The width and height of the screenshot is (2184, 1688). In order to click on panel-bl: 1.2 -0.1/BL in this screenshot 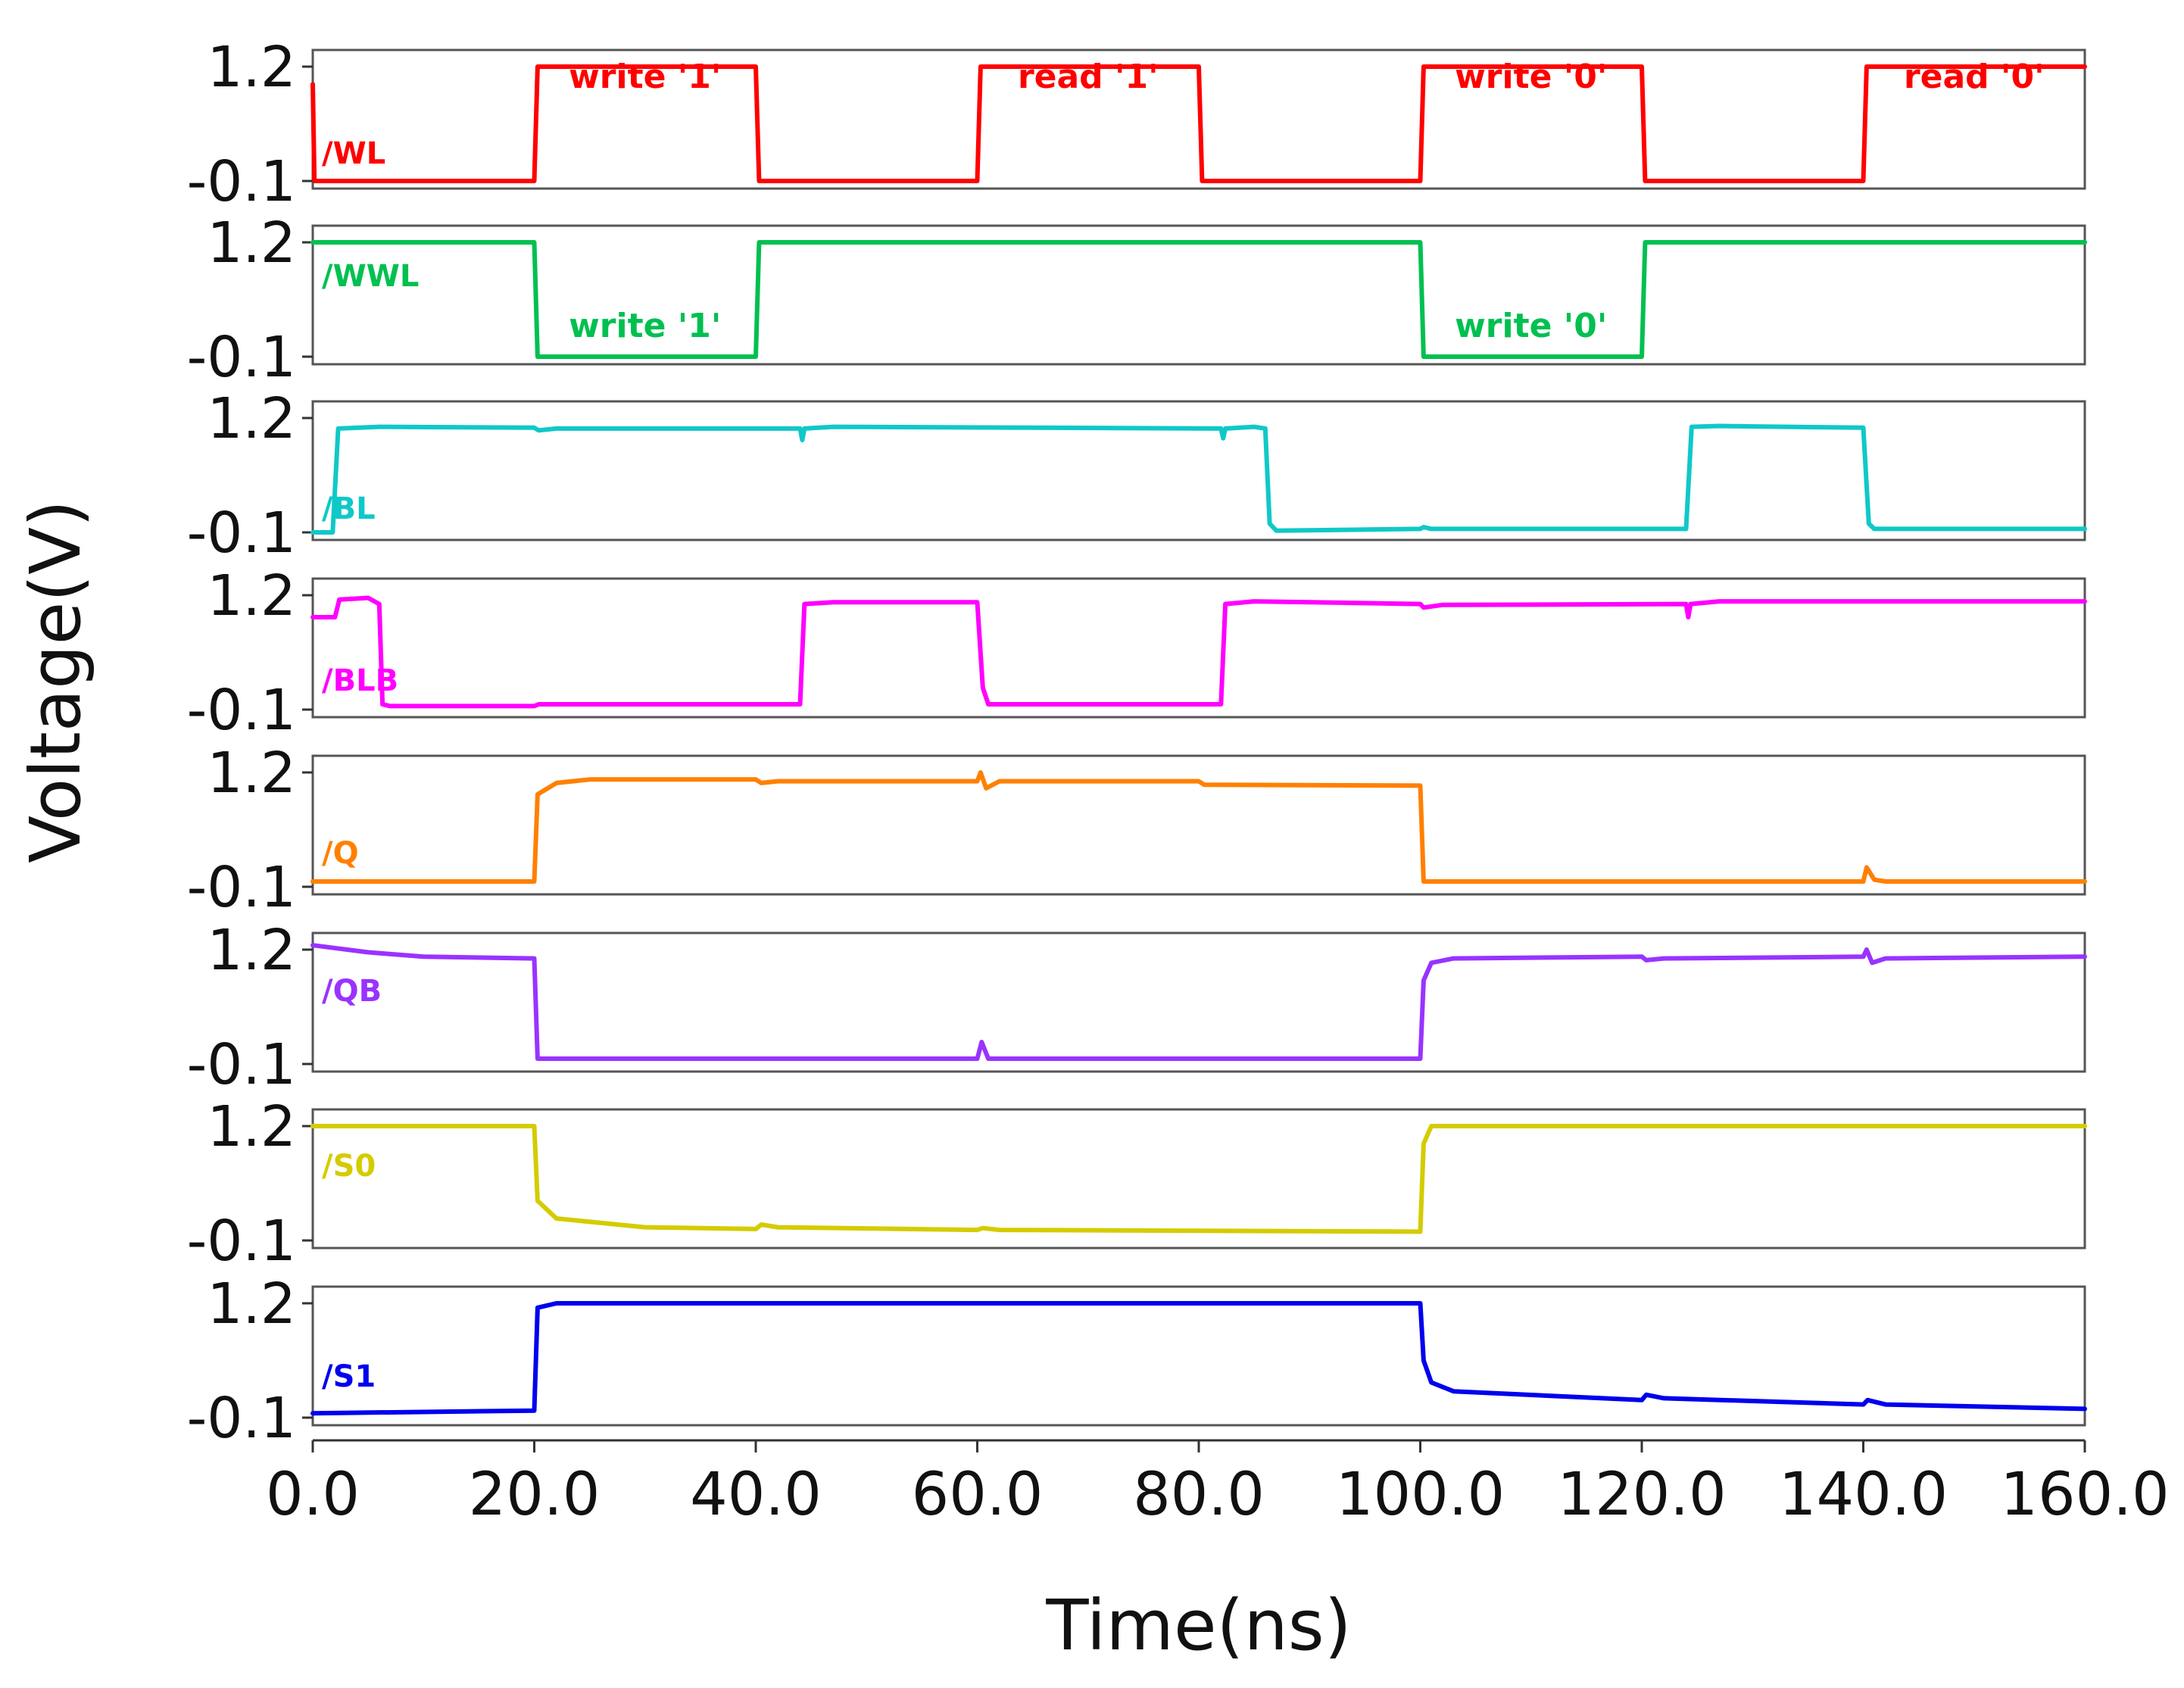, I will do `click(1137, 476)`.